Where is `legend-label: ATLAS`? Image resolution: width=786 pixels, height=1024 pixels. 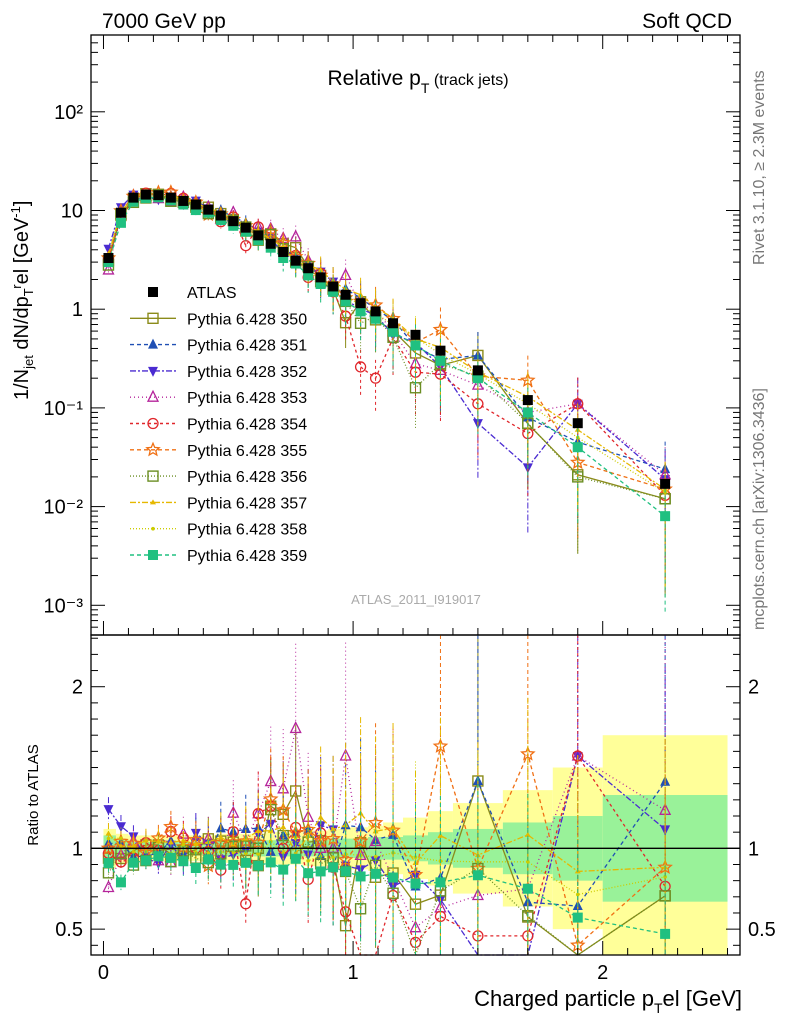 legend-label: ATLAS is located at coordinates (212, 293).